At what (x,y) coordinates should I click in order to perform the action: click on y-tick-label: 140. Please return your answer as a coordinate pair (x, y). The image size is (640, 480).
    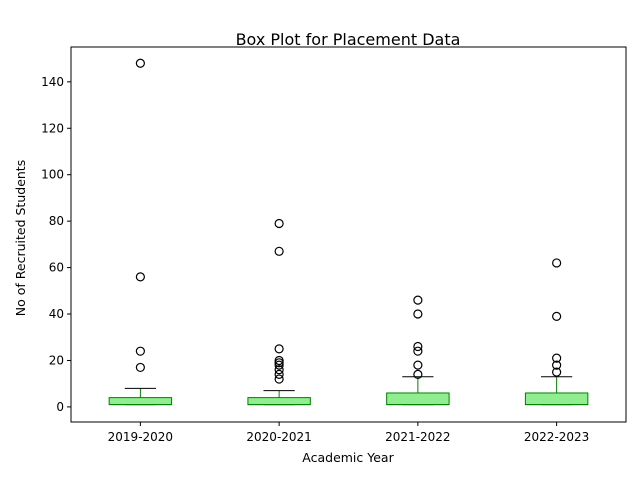
    Looking at the image, I should click on (52, 82).